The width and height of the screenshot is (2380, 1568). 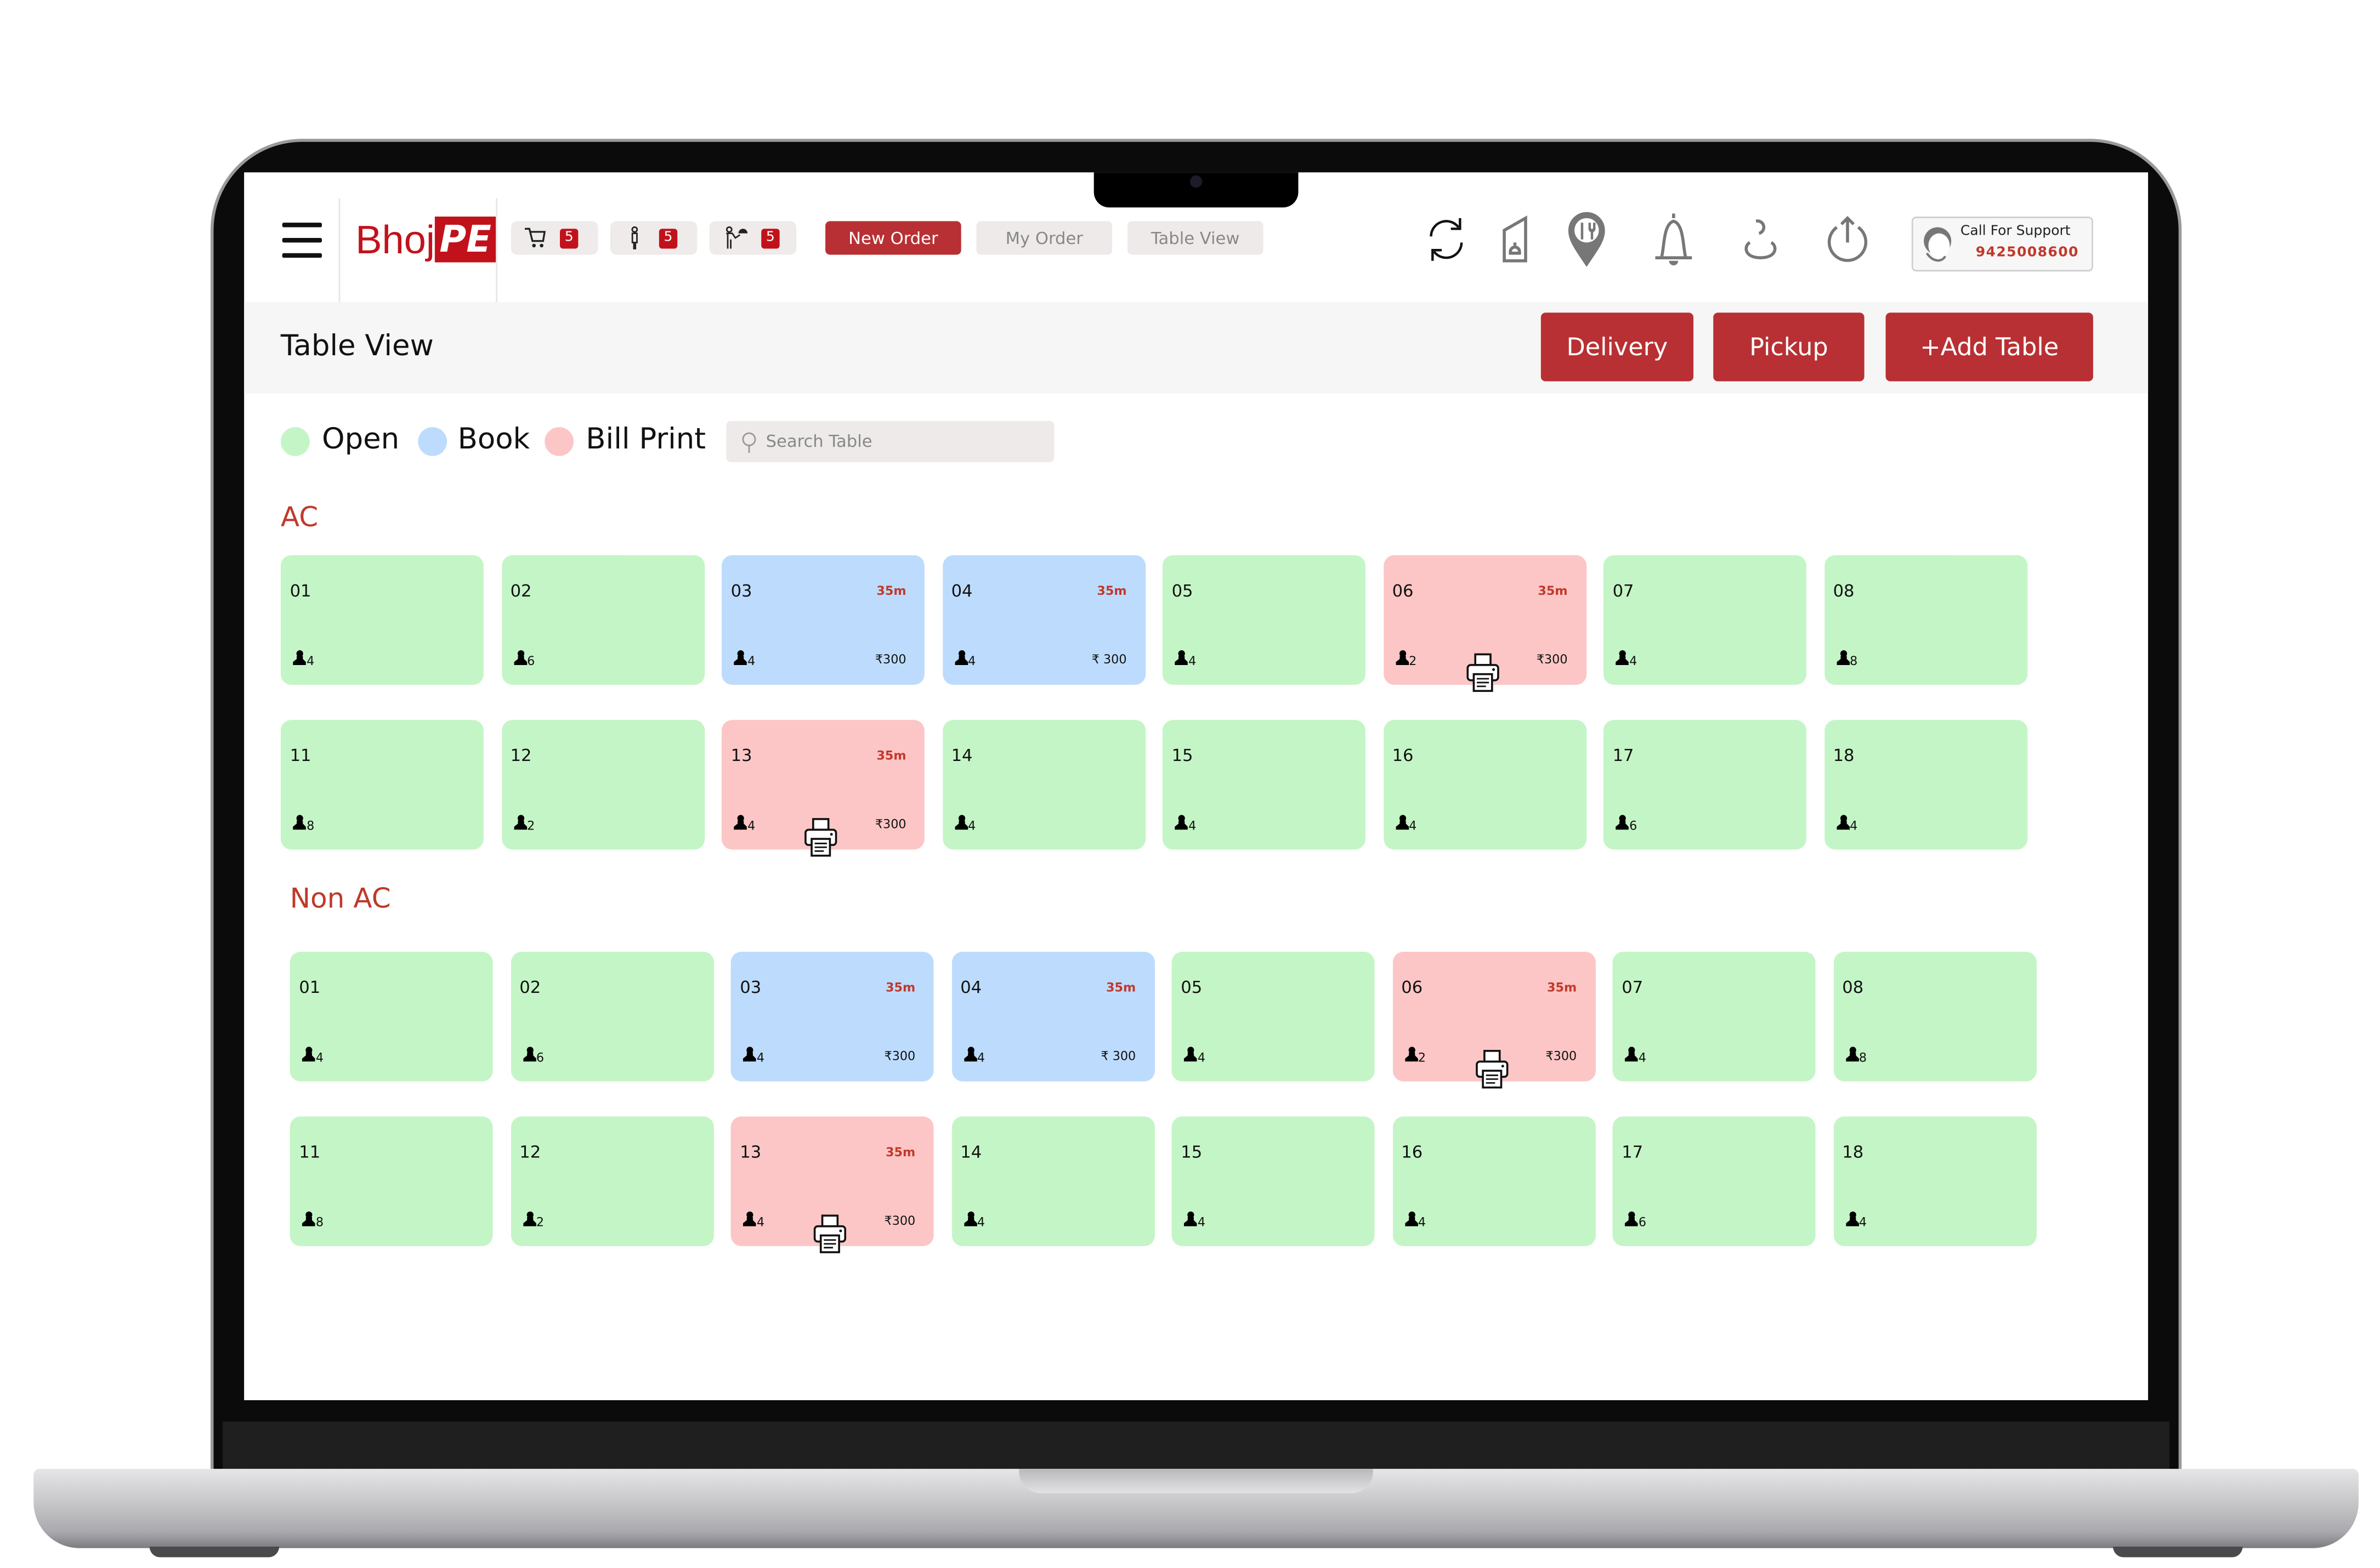 I want to click on bell-icon, so click(x=1673, y=239).